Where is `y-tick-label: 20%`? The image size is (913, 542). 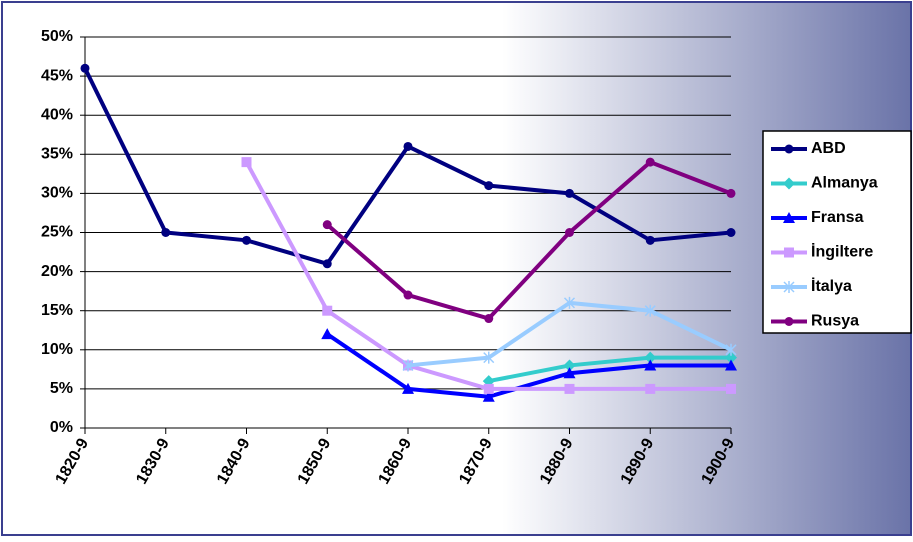
y-tick-label: 20% is located at coordinates (57, 271).